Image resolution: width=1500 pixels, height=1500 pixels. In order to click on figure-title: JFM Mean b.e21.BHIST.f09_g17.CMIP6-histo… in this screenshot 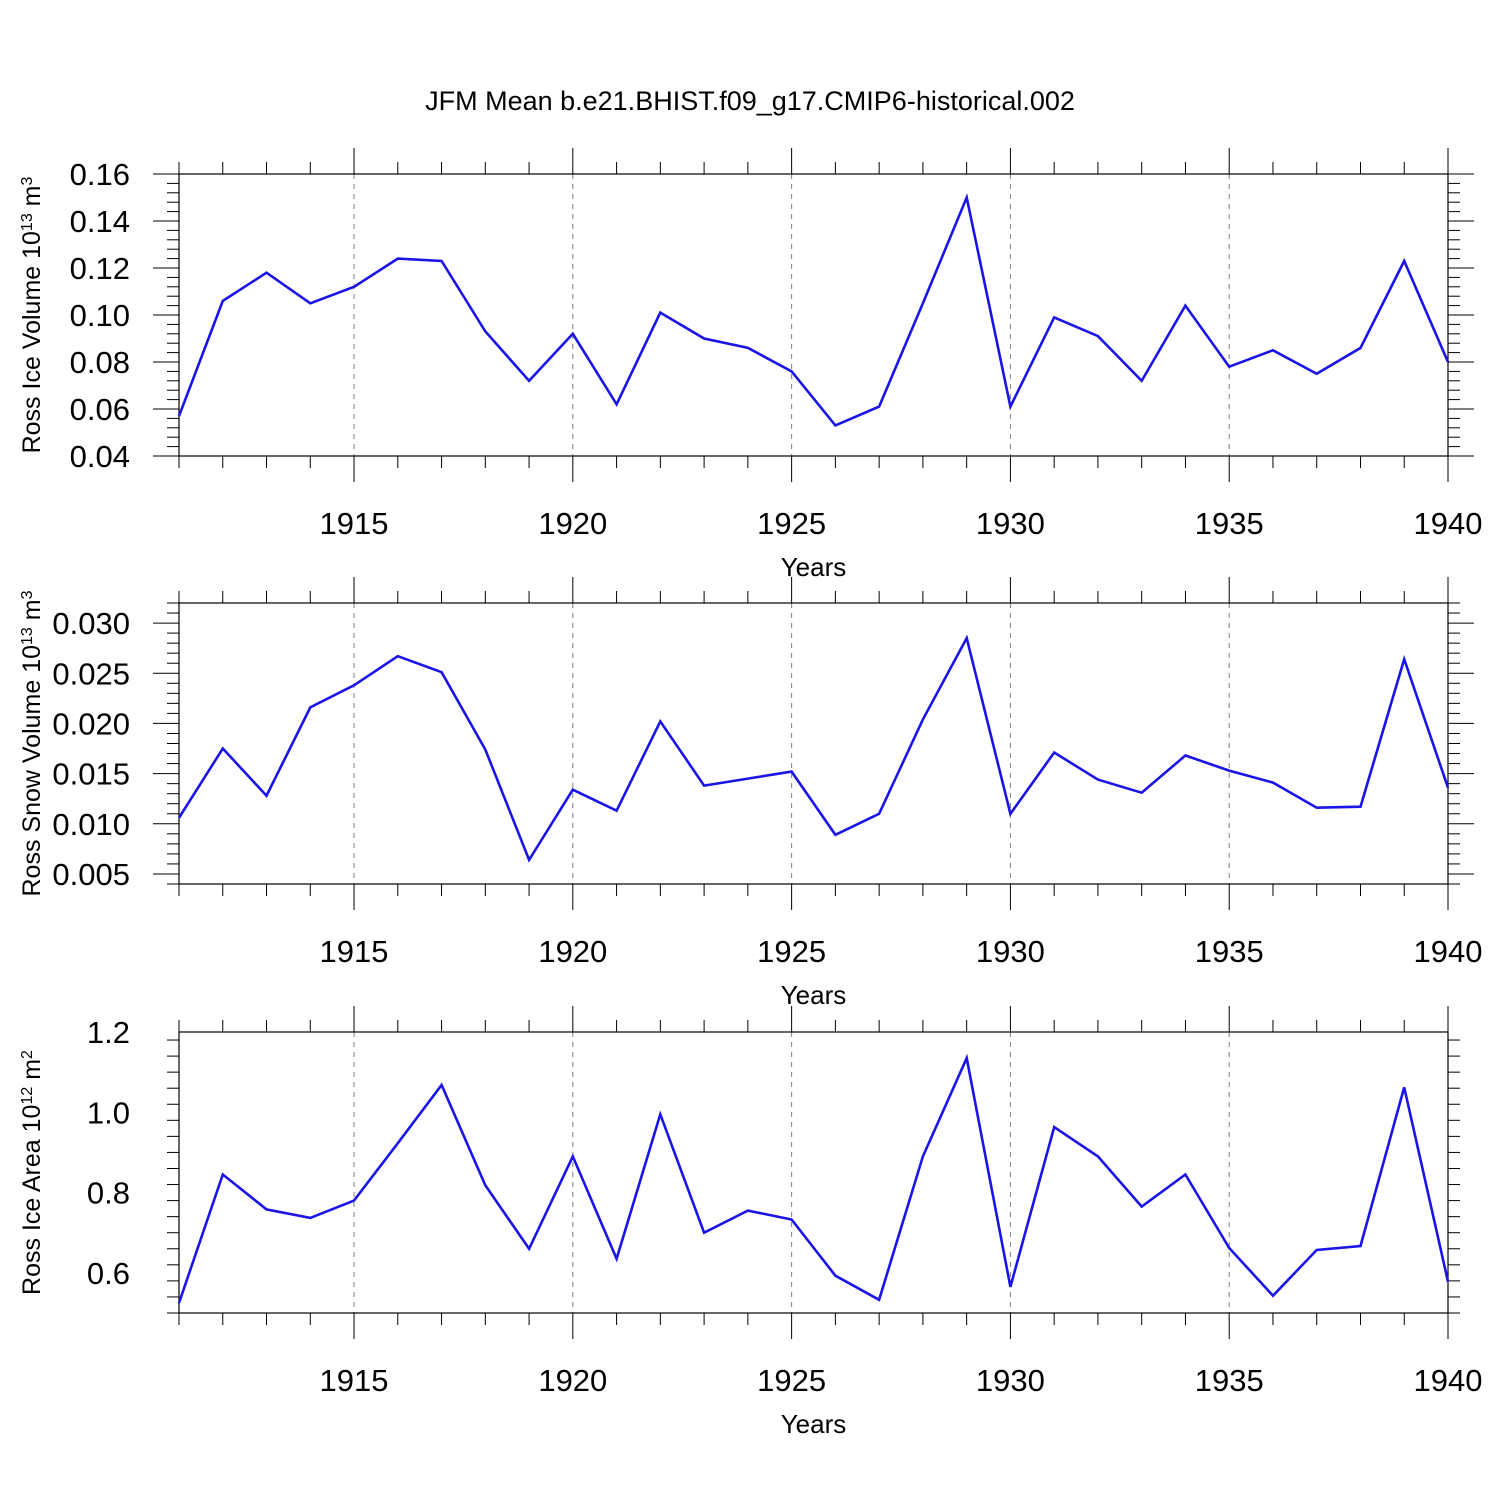, I will do `click(750, 101)`.